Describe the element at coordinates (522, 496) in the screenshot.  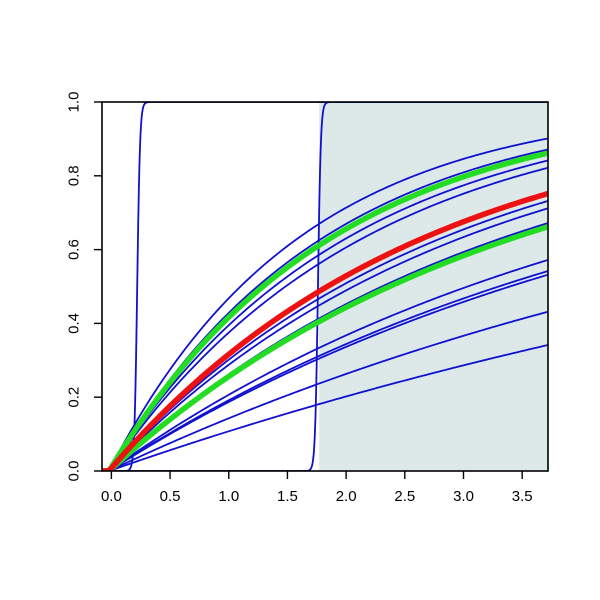
I see `x-tick-label: 3.5` at that location.